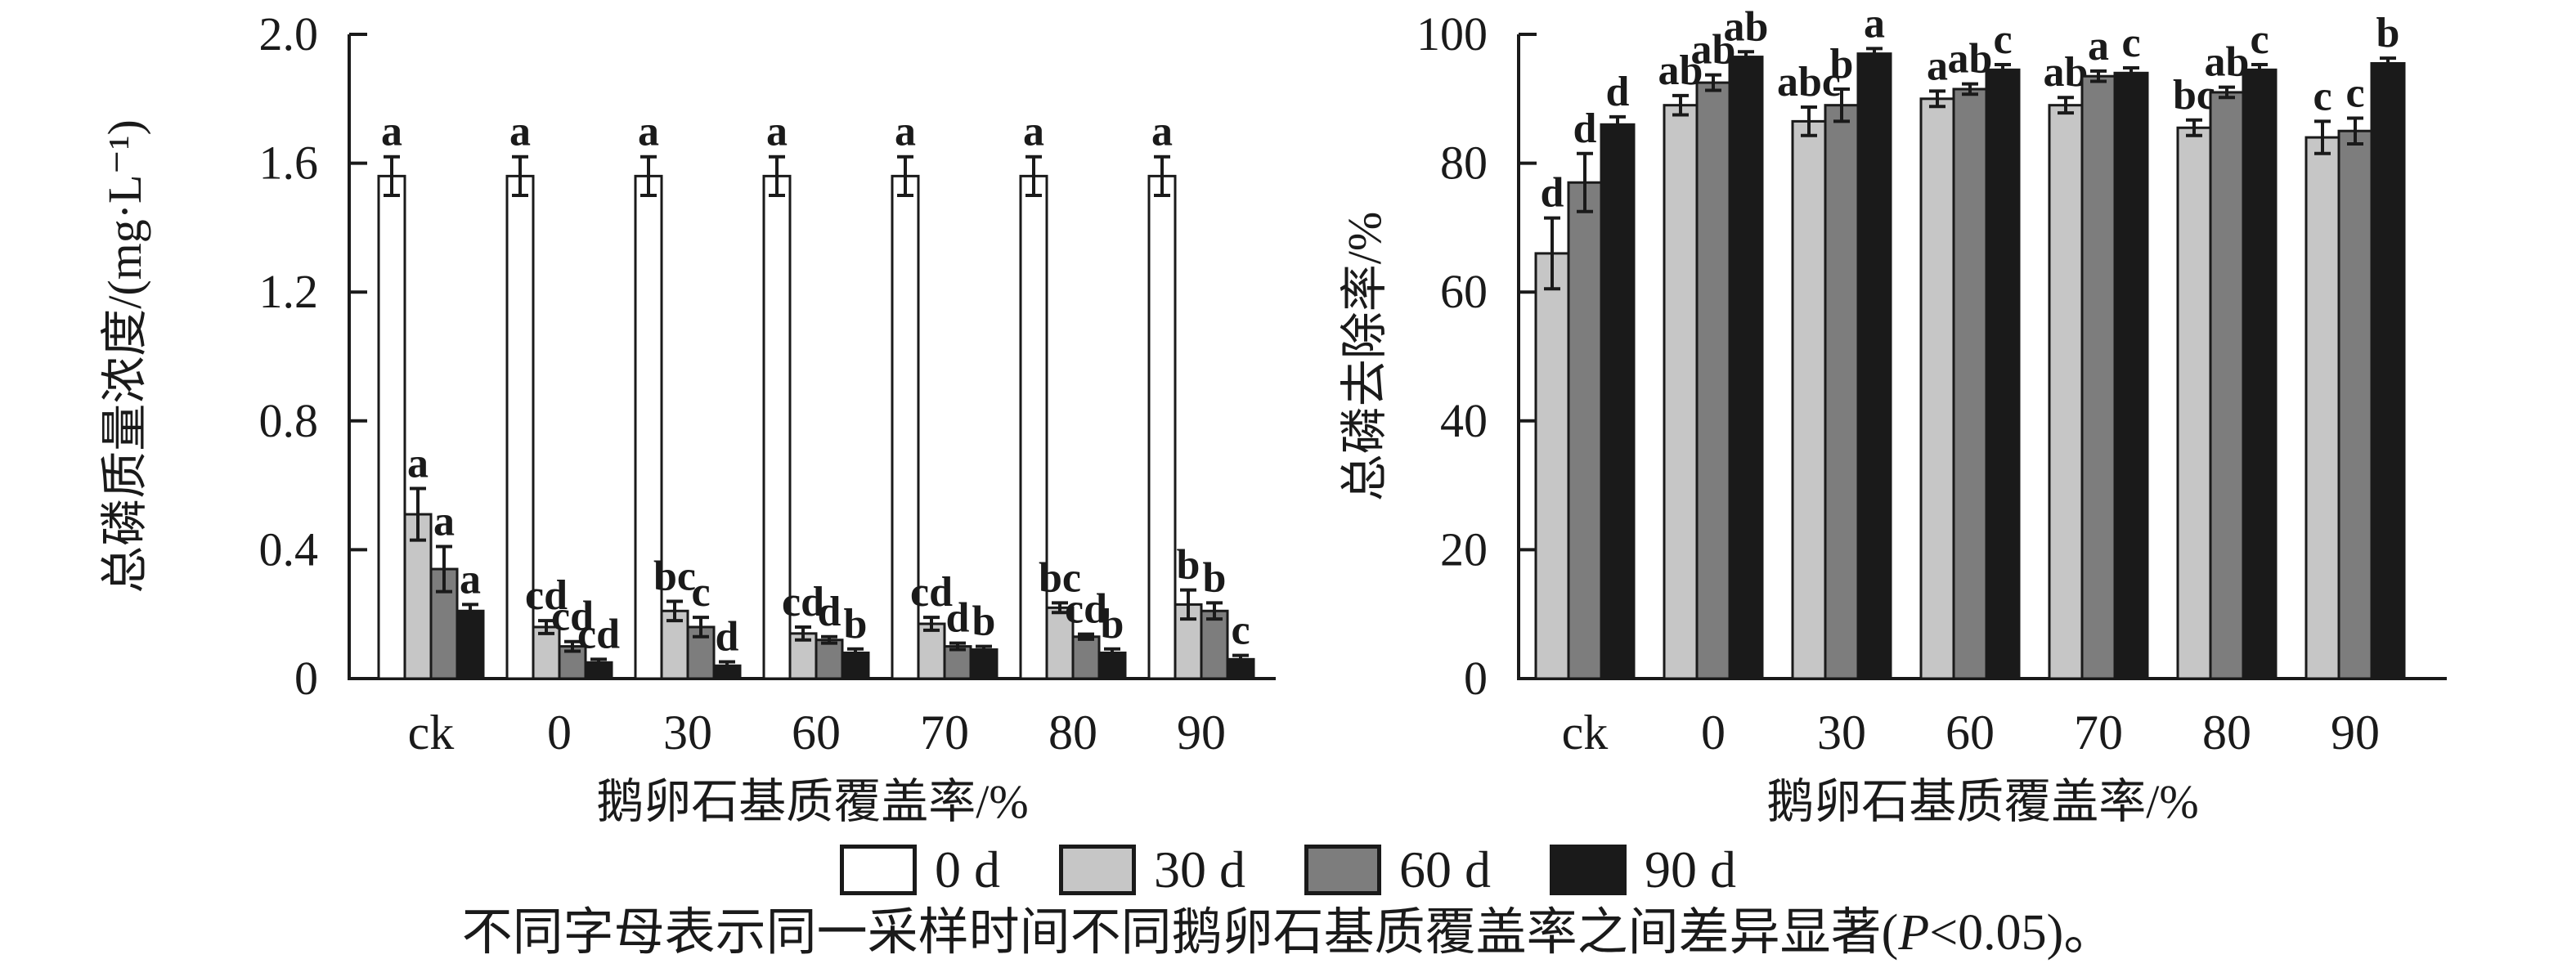 This screenshot has width=2576, height=968. What do you see at coordinates (289, 420) in the screenshot?
I see `y-tick-label: 0.8` at bounding box center [289, 420].